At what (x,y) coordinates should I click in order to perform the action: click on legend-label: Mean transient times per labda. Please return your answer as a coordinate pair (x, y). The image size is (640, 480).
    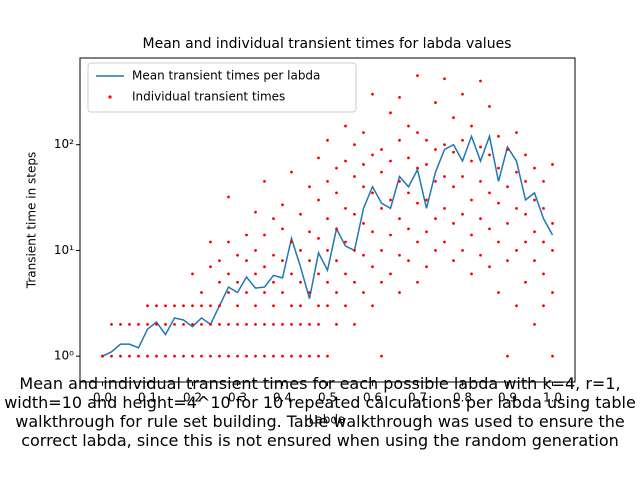
    Looking at the image, I should click on (226, 76).